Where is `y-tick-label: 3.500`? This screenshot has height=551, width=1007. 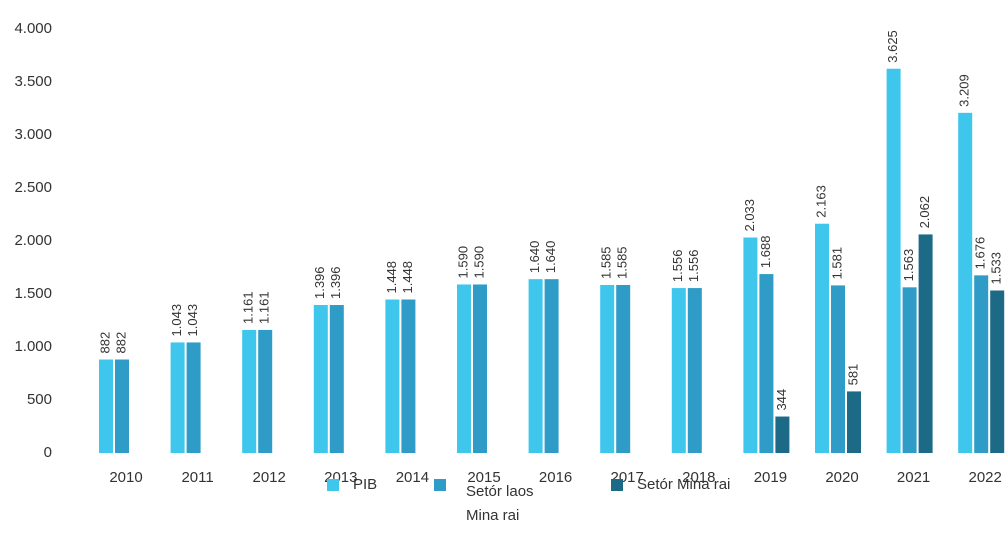 y-tick-label: 3.500 is located at coordinates (33, 81).